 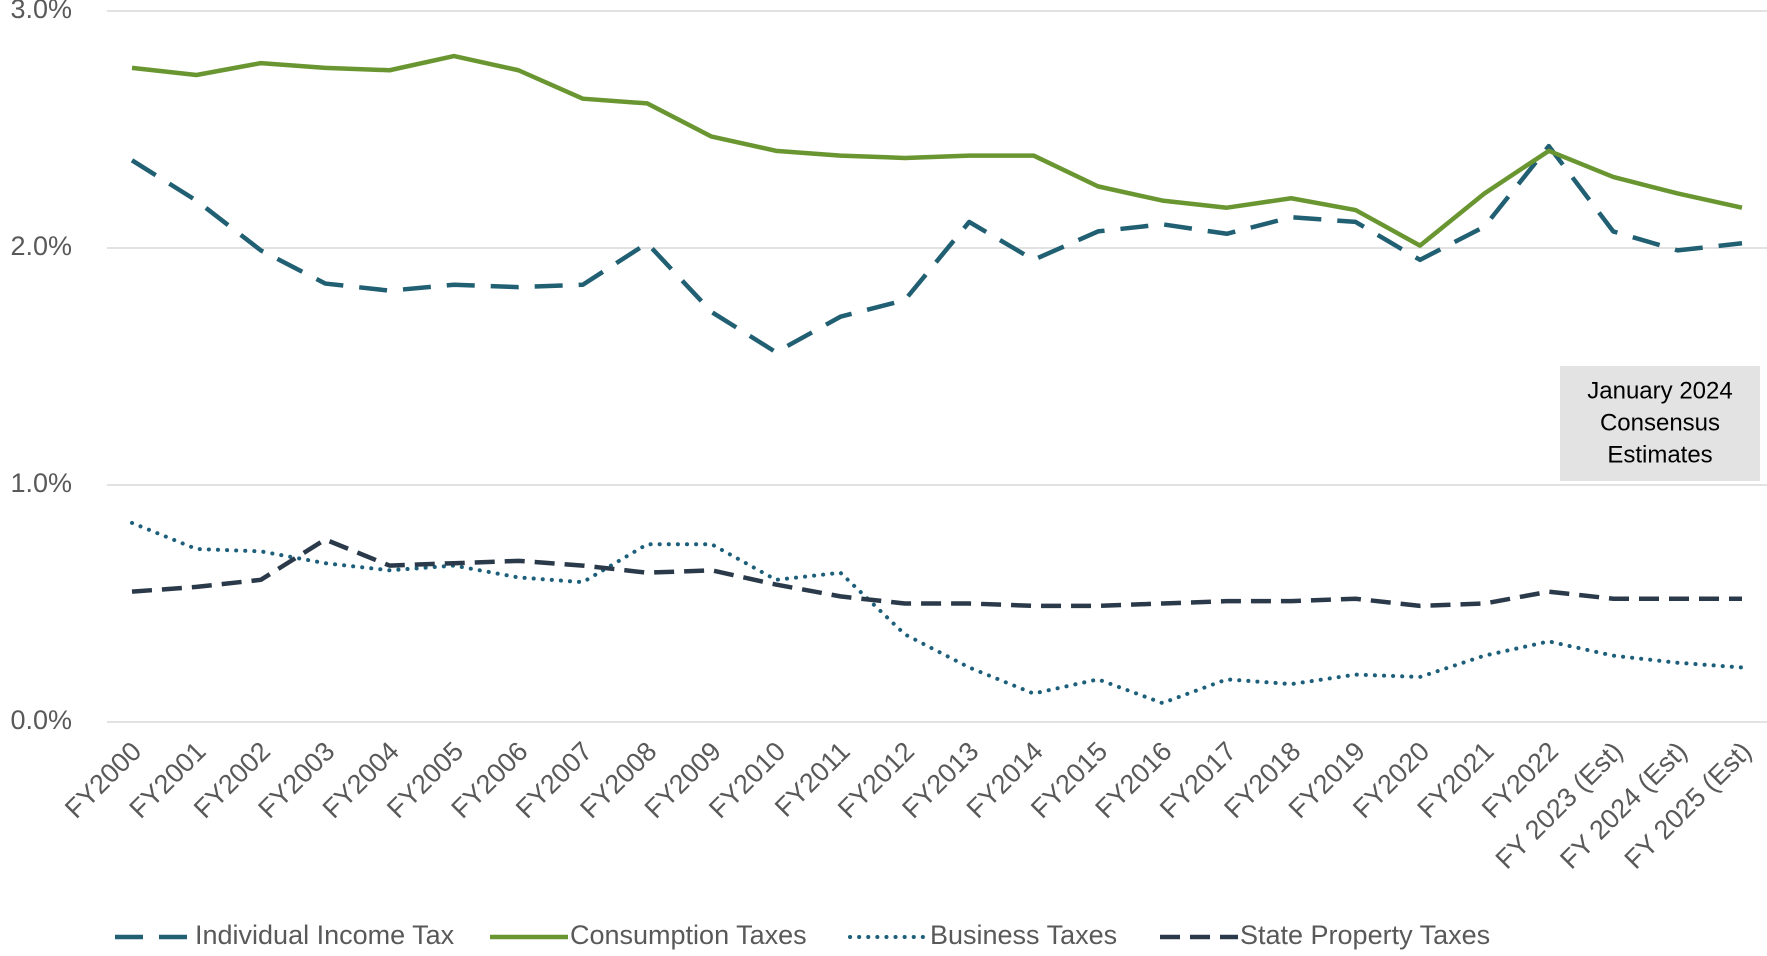 What do you see at coordinates (1659, 454) in the screenshot?
I see `annotation: Estimates` at bounding box center [1659, 454].